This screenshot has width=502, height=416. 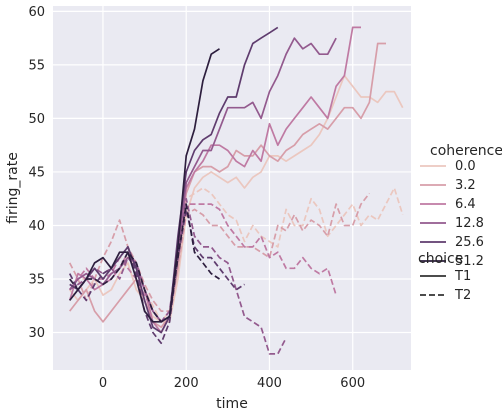 I want to click on y-axis-label: firing_rate, so click(x=13, y=188).